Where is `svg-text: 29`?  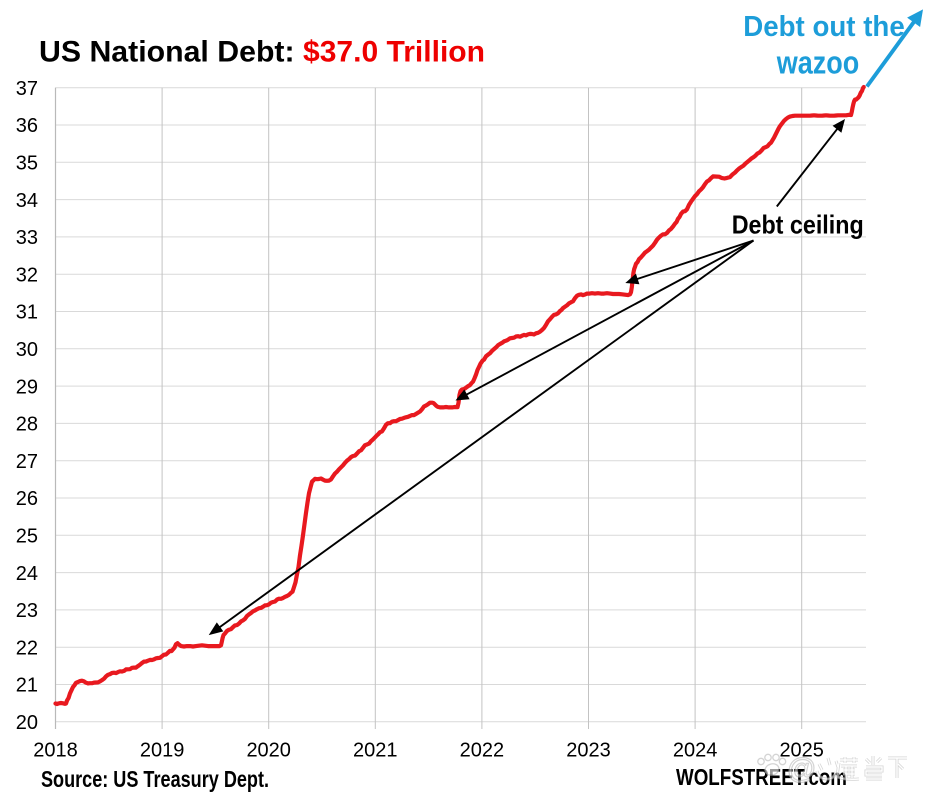 svg-text: 29 is located at coordinates (27, 387).